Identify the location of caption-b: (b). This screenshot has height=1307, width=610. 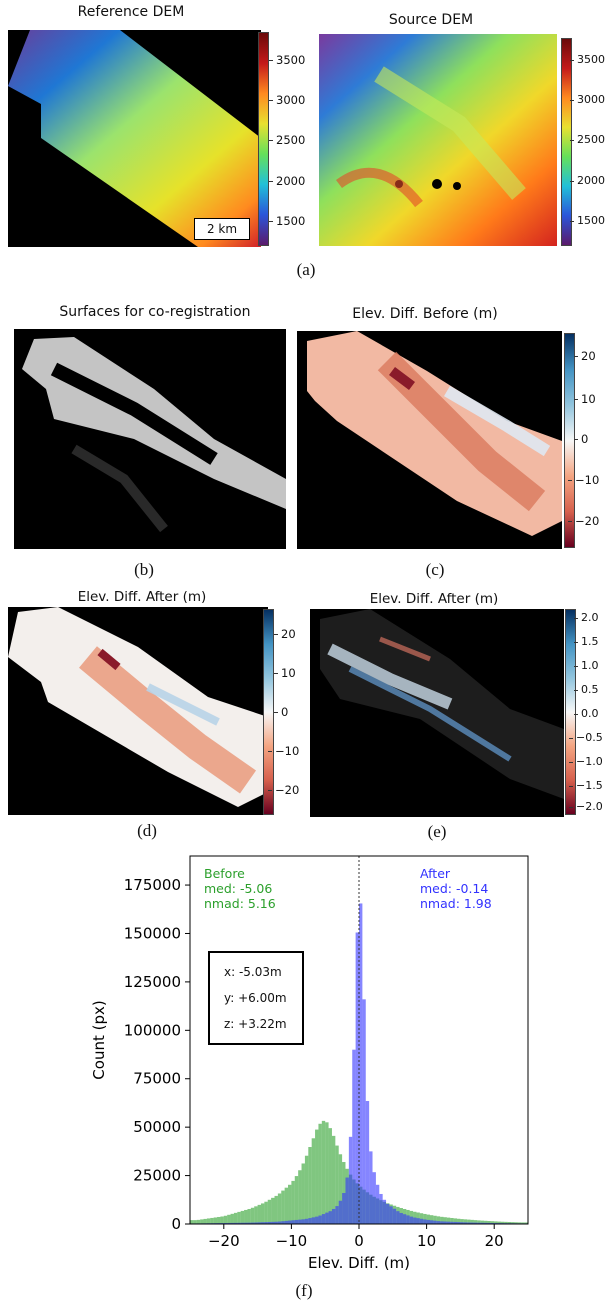
(144, 569).